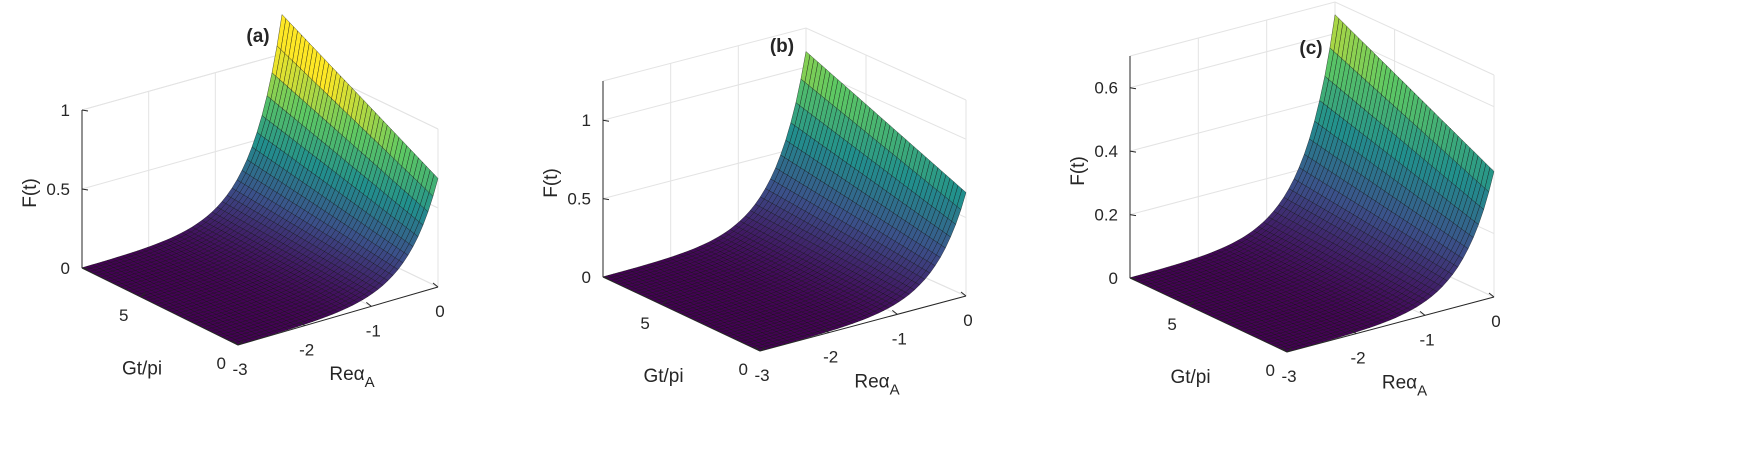  I want to click on z-tick-label: 0.6, so click(1106, 88).